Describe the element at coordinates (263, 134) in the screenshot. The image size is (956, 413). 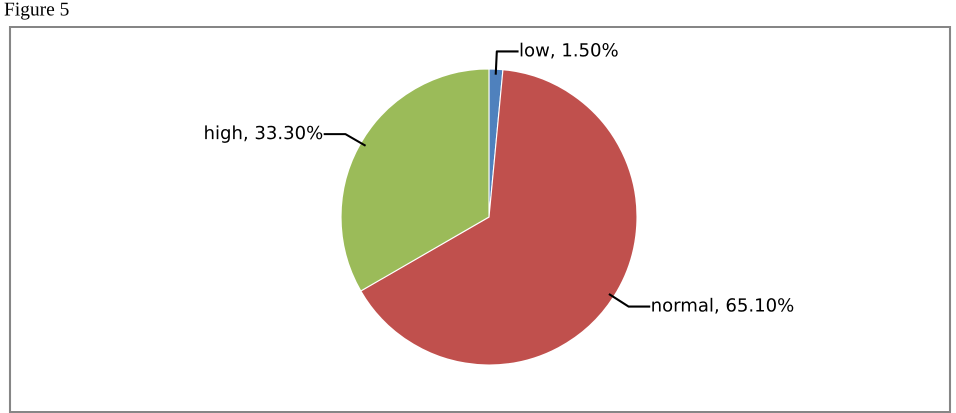
I see `slice-label: high, 33.30%` at that location.